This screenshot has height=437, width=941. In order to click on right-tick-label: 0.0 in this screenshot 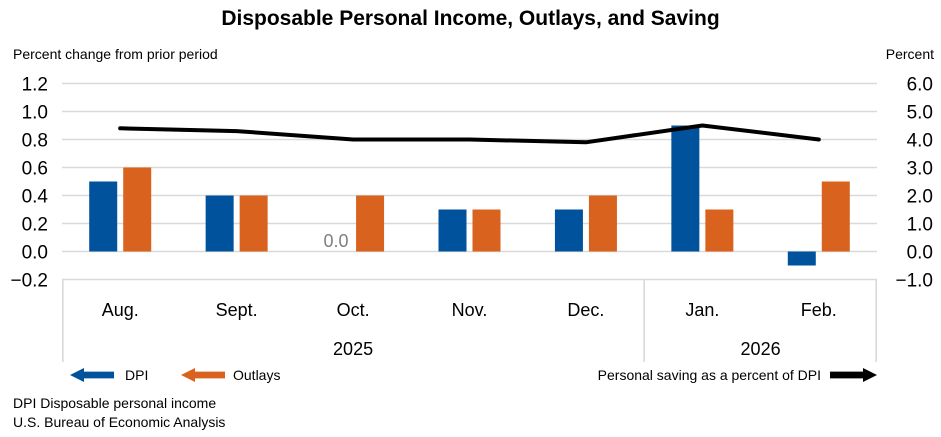, I will do `click(920, 253)`.